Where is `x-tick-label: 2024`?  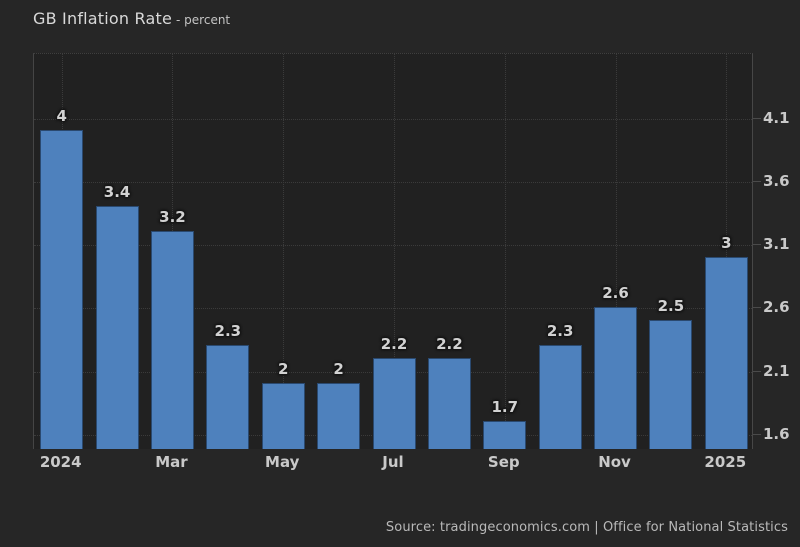 x-tick-label: 2024 is located at coordinates (60, 462).